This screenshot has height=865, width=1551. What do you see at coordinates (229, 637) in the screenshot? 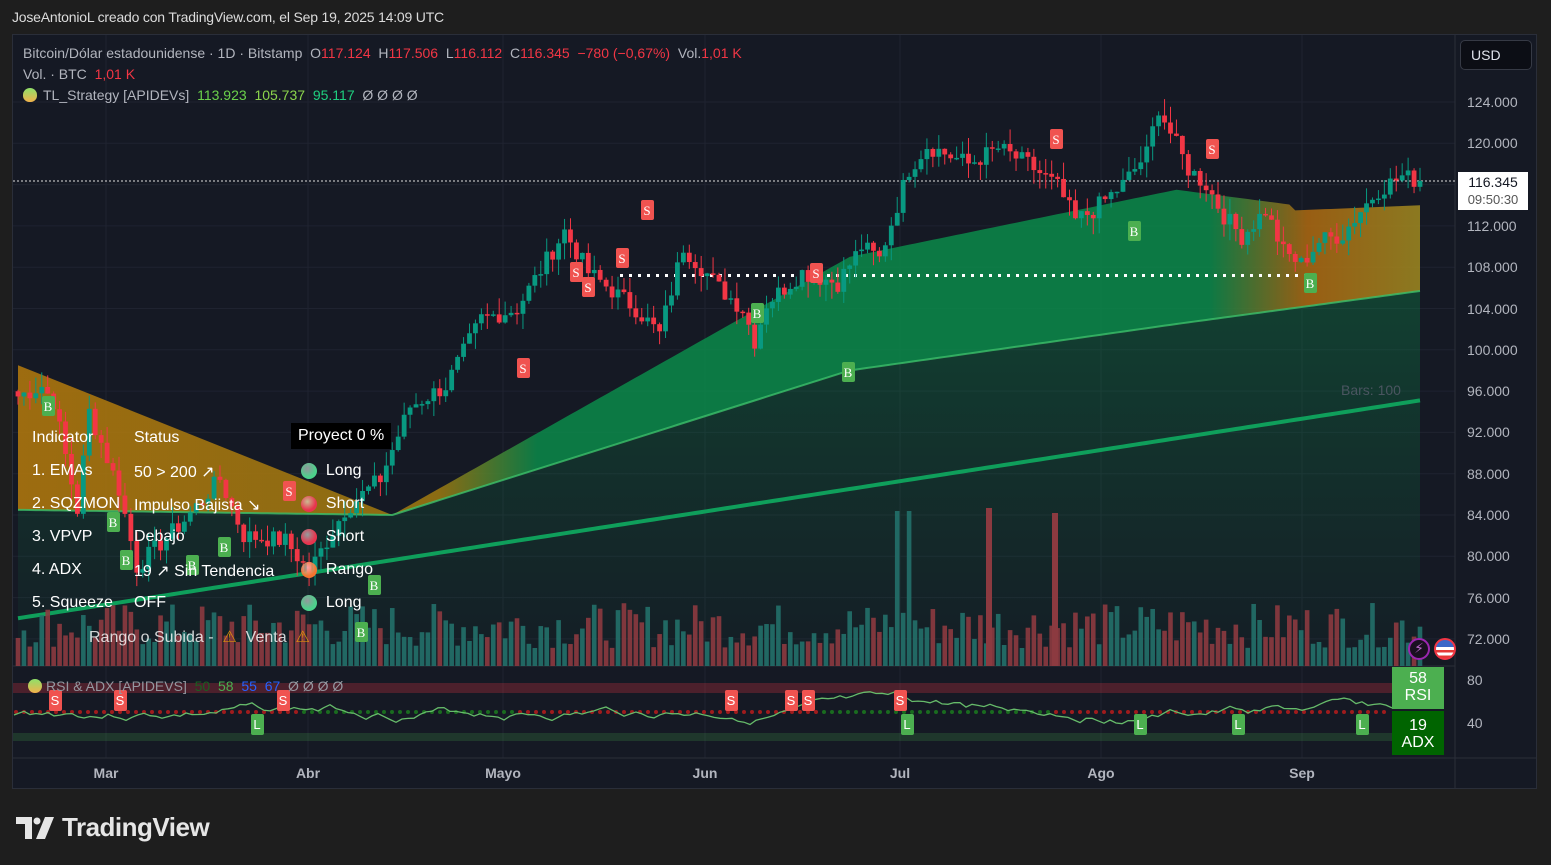
I see `warning-icon: ⚠` at bounding box center [229, 637].